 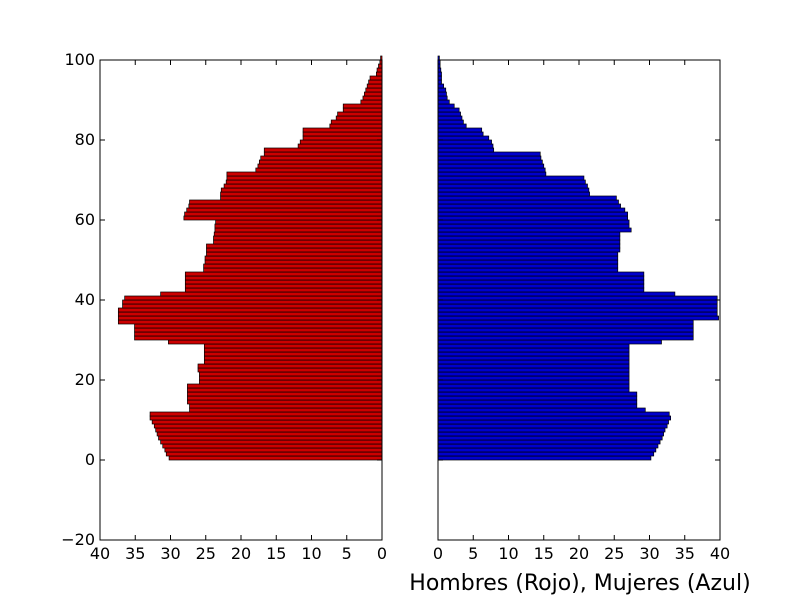 What do you see at coordinates (78, 539) in the screenshot?
I see `y-tick-label--20: −20` at bounding box center [78, 539].